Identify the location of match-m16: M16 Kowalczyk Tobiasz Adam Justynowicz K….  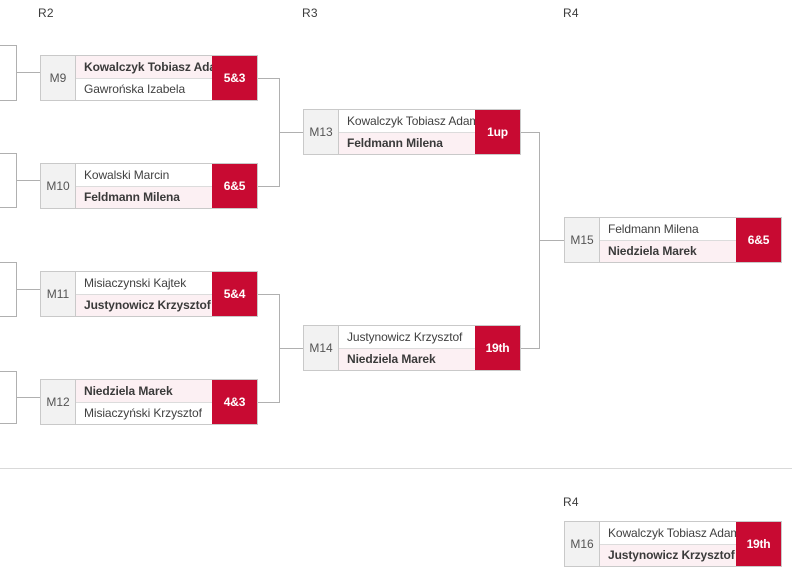
(673, 544).